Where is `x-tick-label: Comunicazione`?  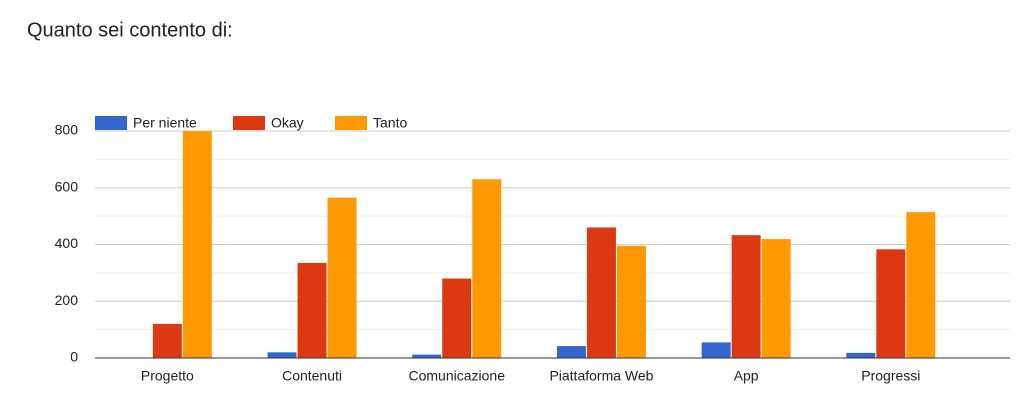
x-tick-label: Comunicazione is located at coordinates (457, 376).